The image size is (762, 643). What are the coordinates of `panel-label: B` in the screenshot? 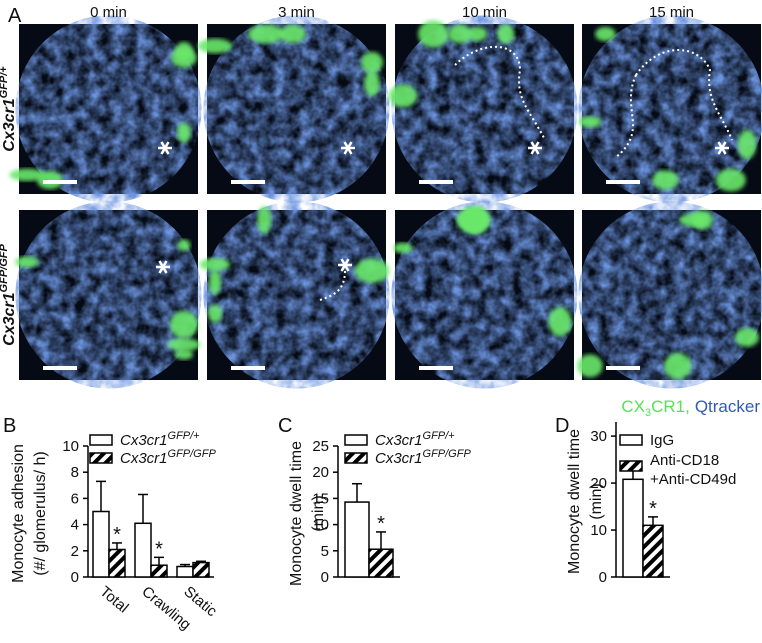 It's located at (9, 426).